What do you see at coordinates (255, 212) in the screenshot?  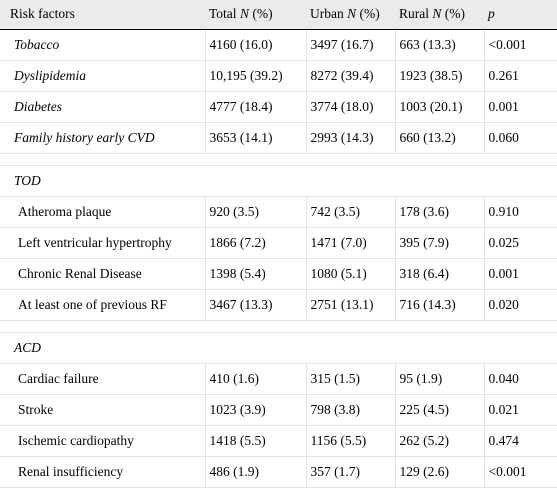 I see `cell-total: 920 (3.5)` at bounding box center [255, 212].